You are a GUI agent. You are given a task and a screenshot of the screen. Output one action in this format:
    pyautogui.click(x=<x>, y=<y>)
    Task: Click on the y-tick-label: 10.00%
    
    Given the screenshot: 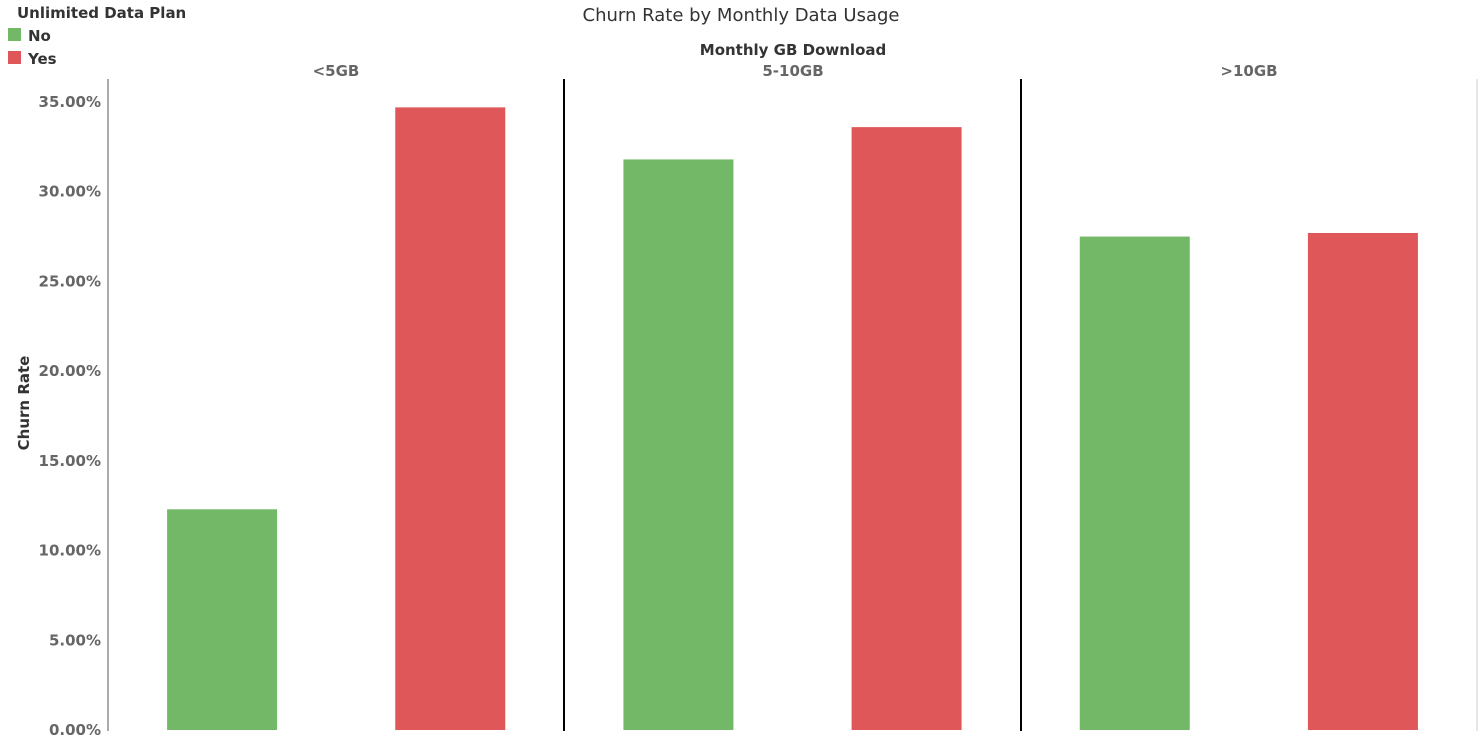 What is the action you would take?
    pyautogui.click(x=70, y=551)
    